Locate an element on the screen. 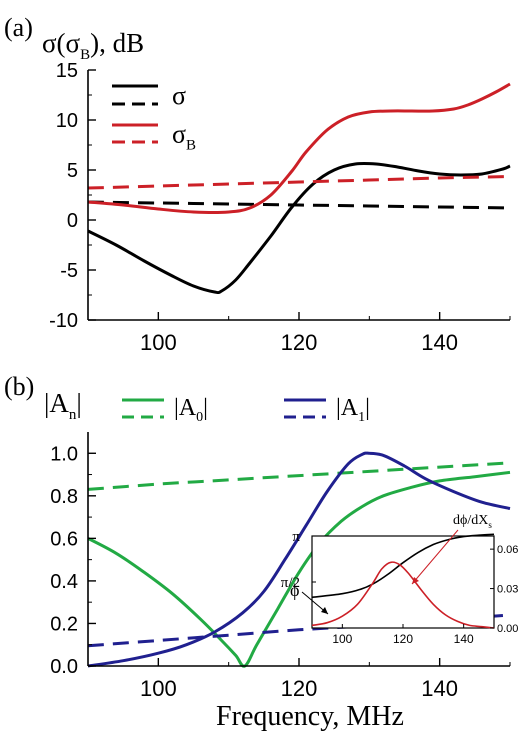 The height and width of the screenshot is (732, 520). panel-a-xtick-label: 100 is located at coordinates (158, 342).